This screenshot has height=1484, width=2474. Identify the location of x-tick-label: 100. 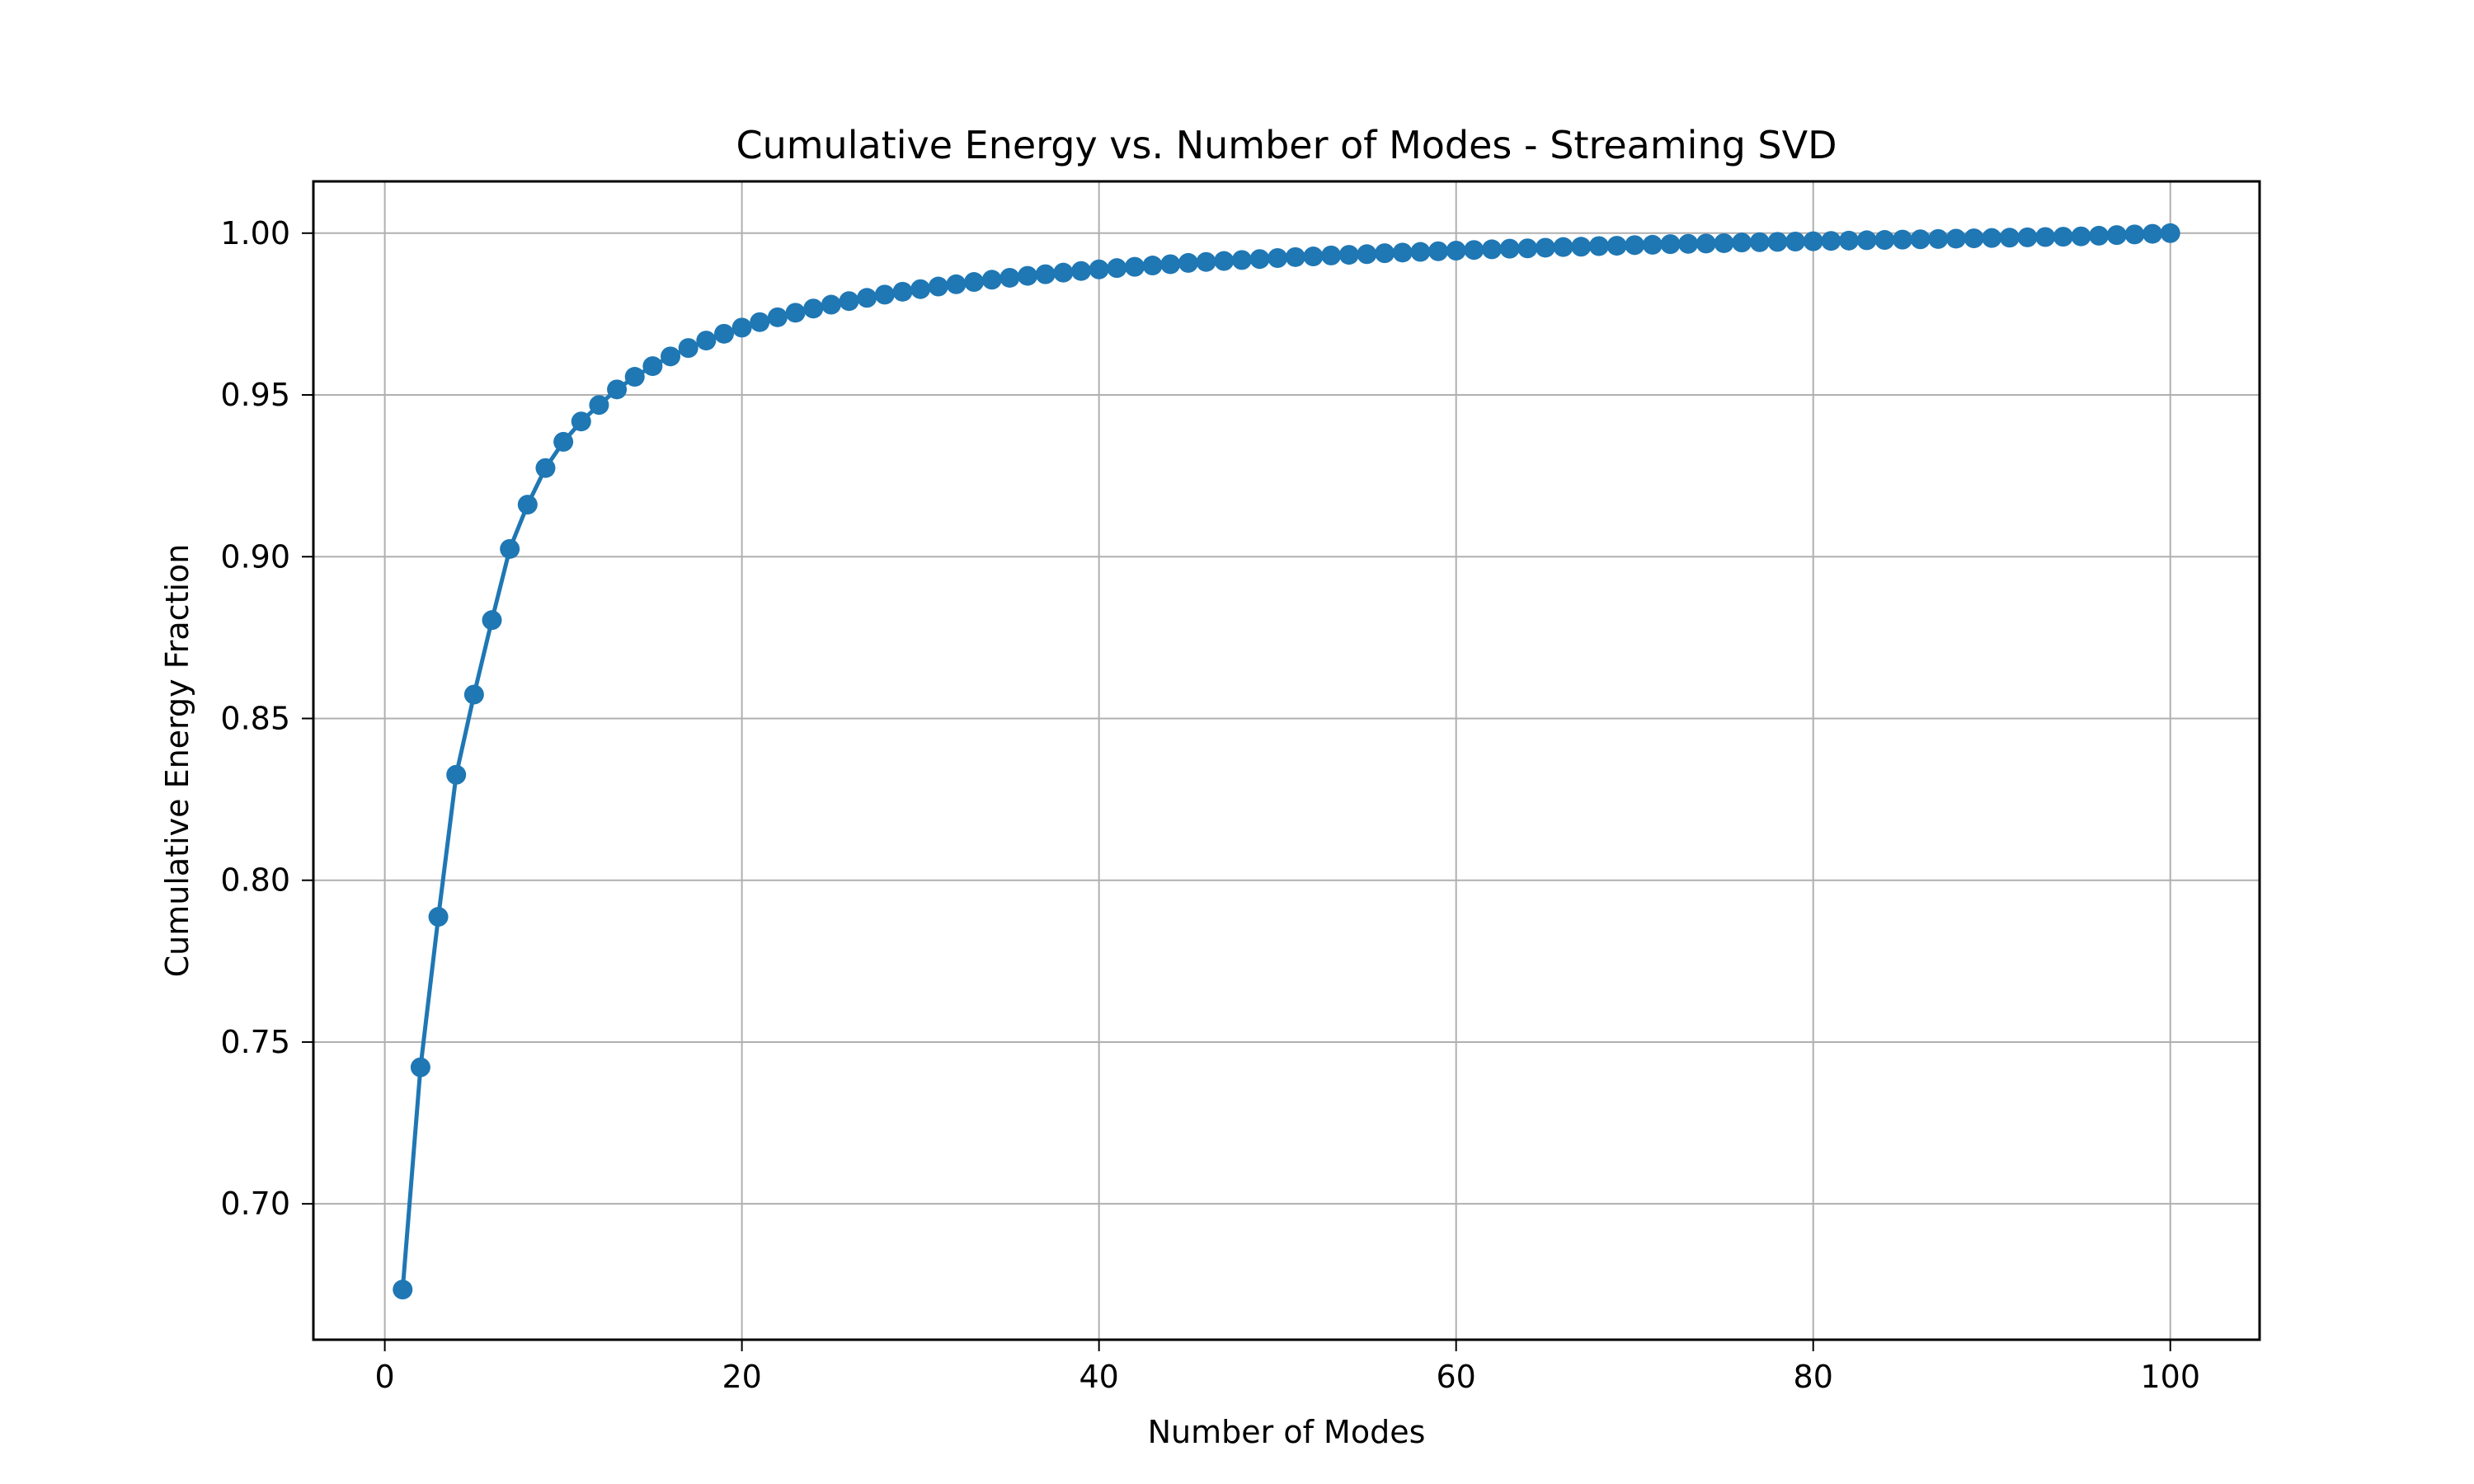
(2170, 1377).